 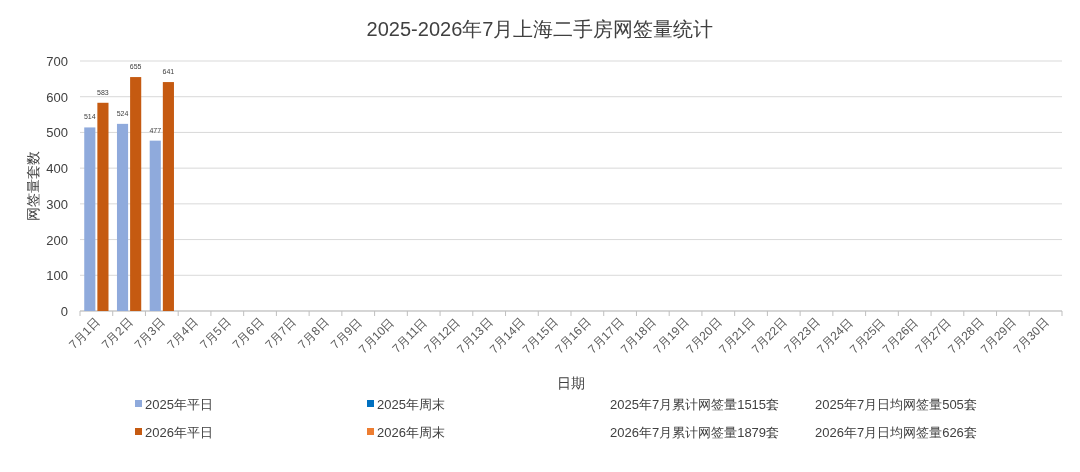 I want to click on legend-label: 2025年平日, so click(x=179, y=404).